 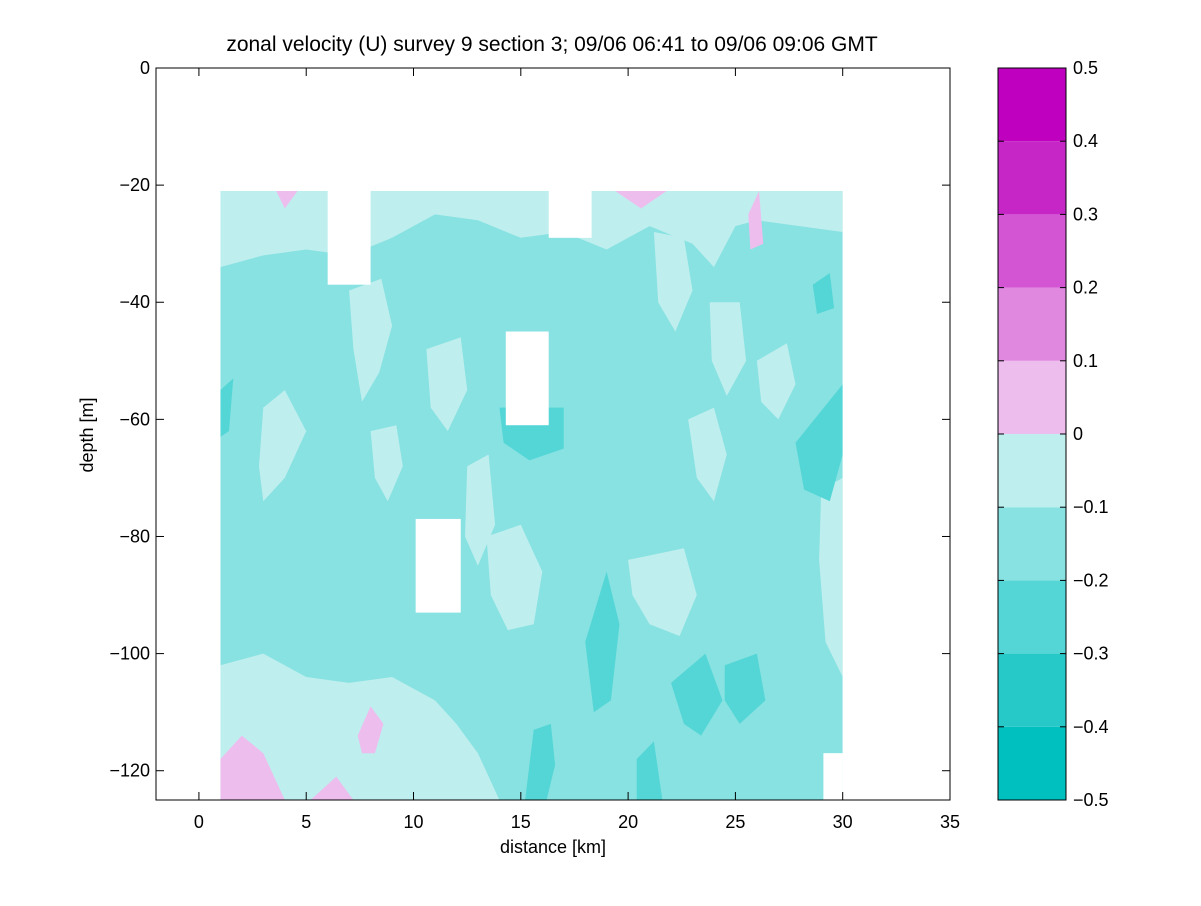 I want to click on y-tick-label: −40, so click(x=134, y=302).